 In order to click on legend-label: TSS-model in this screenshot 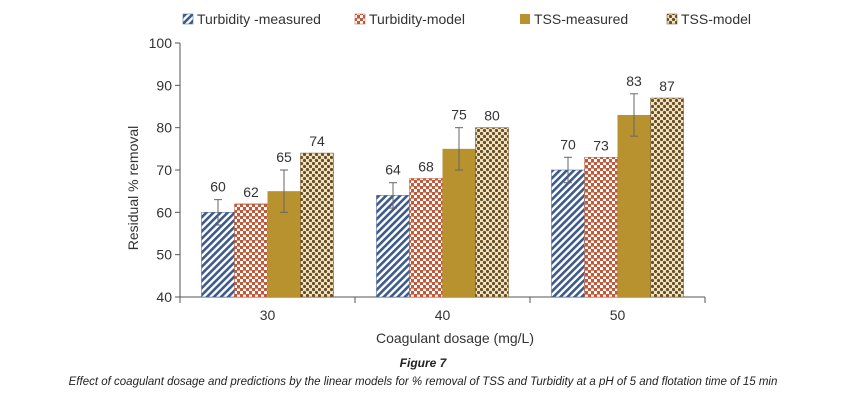, I will do `click(716, 19)`.